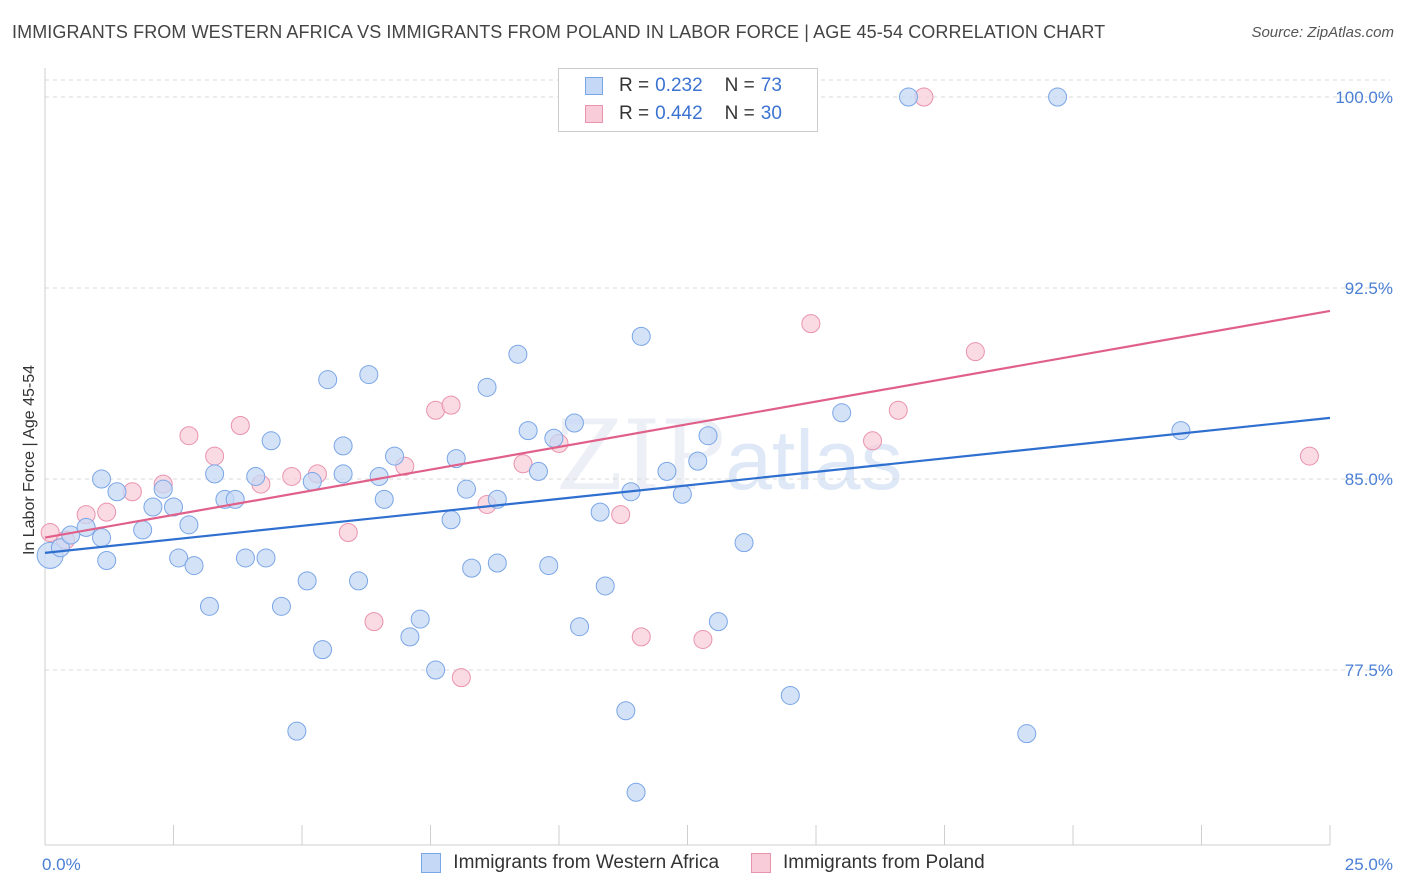  I want to click on legend-r-value: 0.232, so click(679, 85).